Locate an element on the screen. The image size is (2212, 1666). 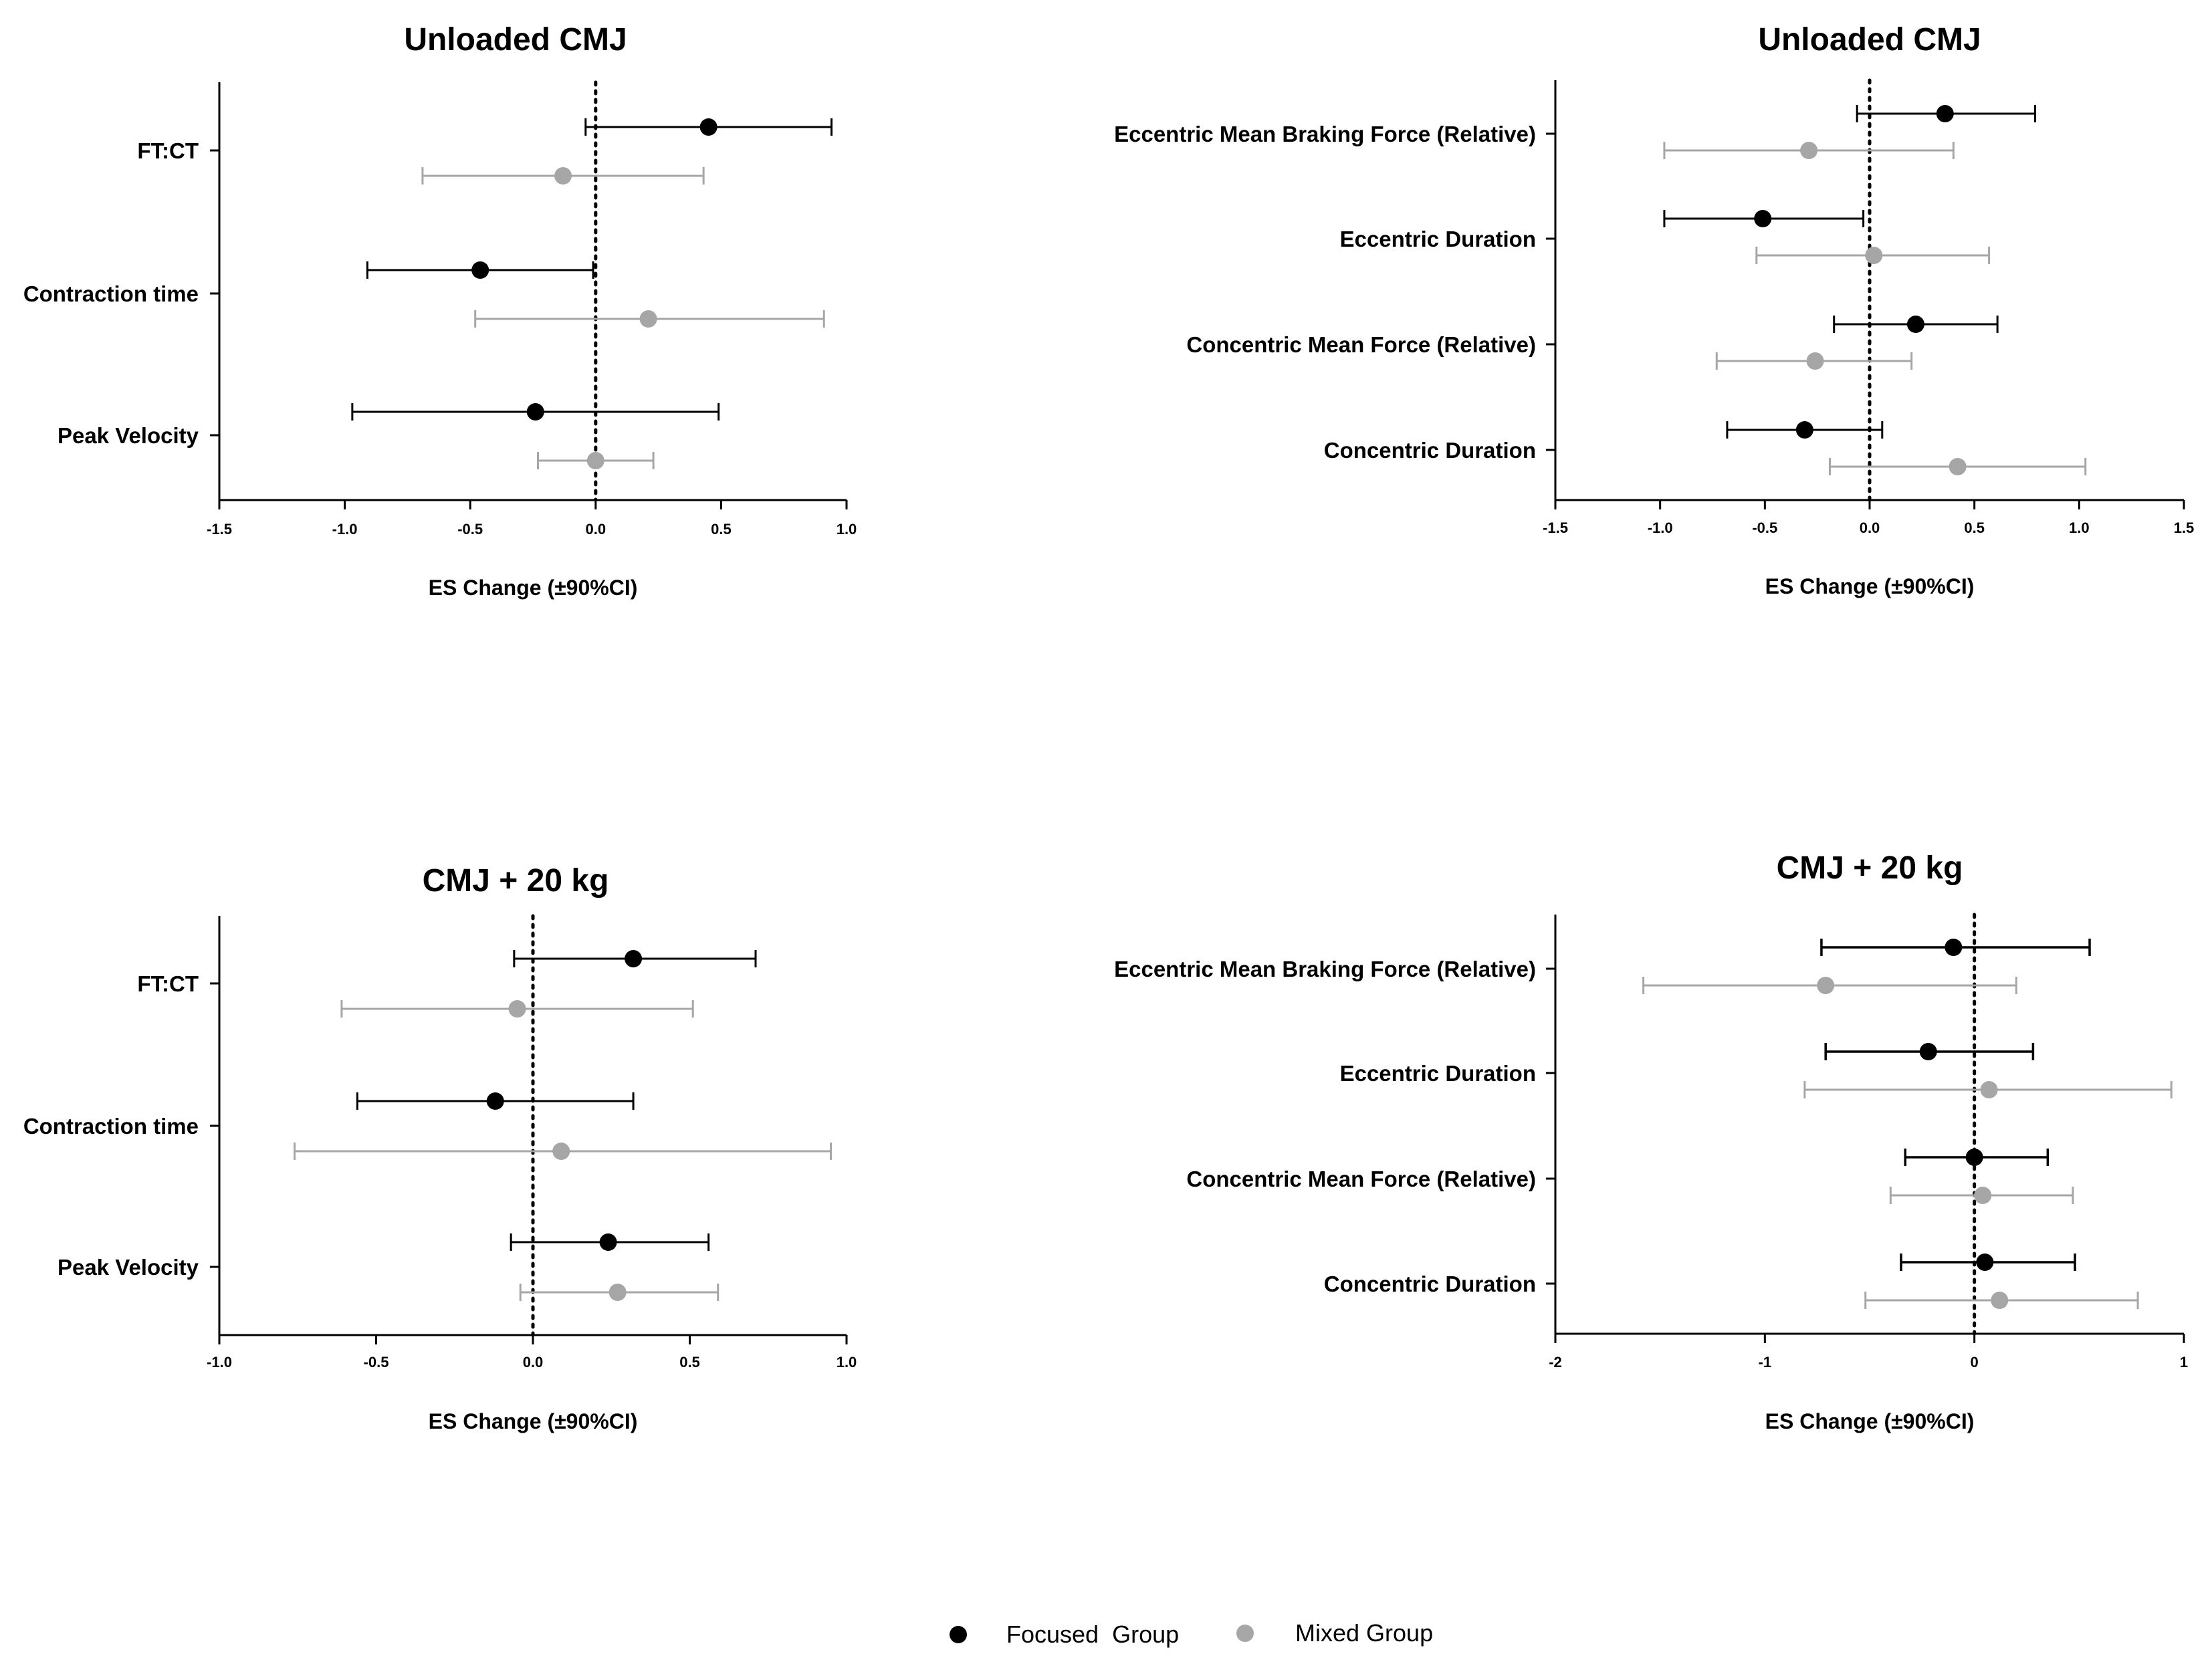
legend-marker-mixed is located at coordinates (1245, 1633).